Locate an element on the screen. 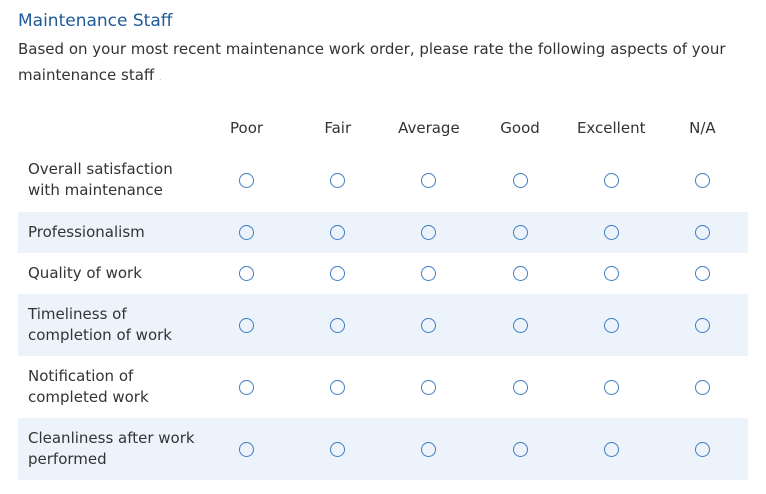 This screenshot has width=766, height=494. question-instructions-mark: . is located at coordinates (160, 78).